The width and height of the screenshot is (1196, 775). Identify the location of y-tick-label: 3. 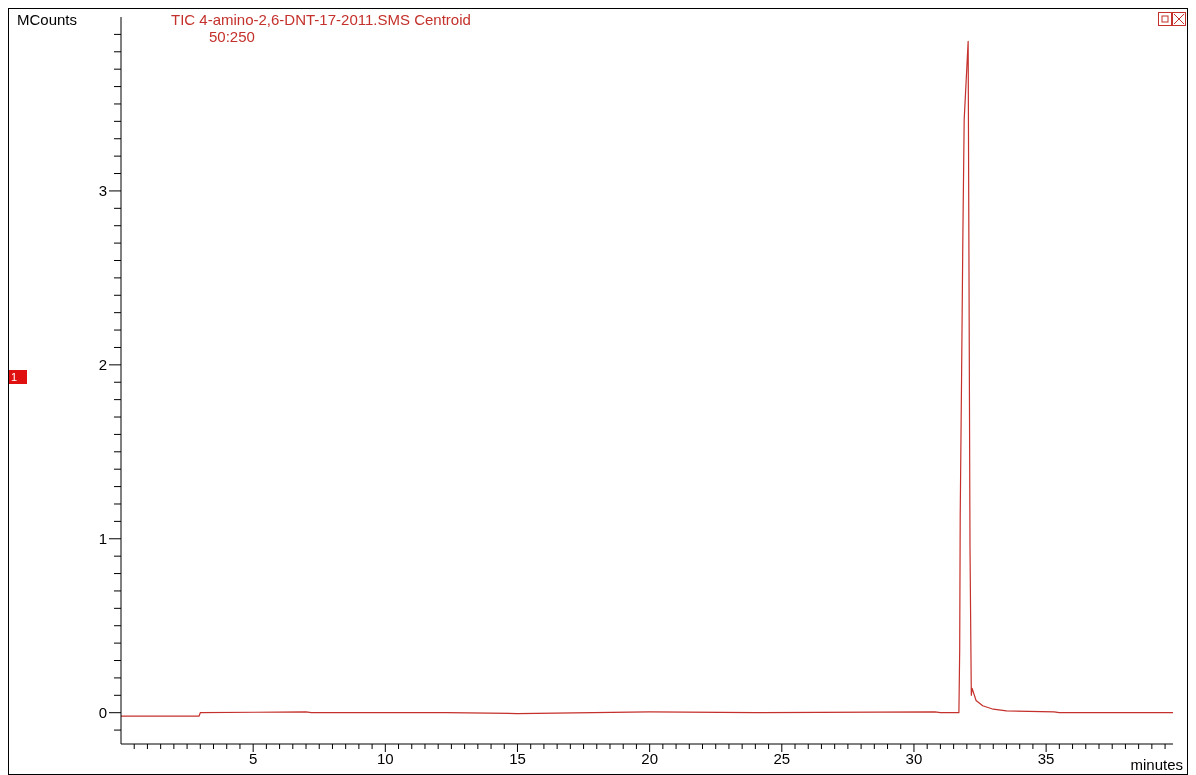
(102, 190).